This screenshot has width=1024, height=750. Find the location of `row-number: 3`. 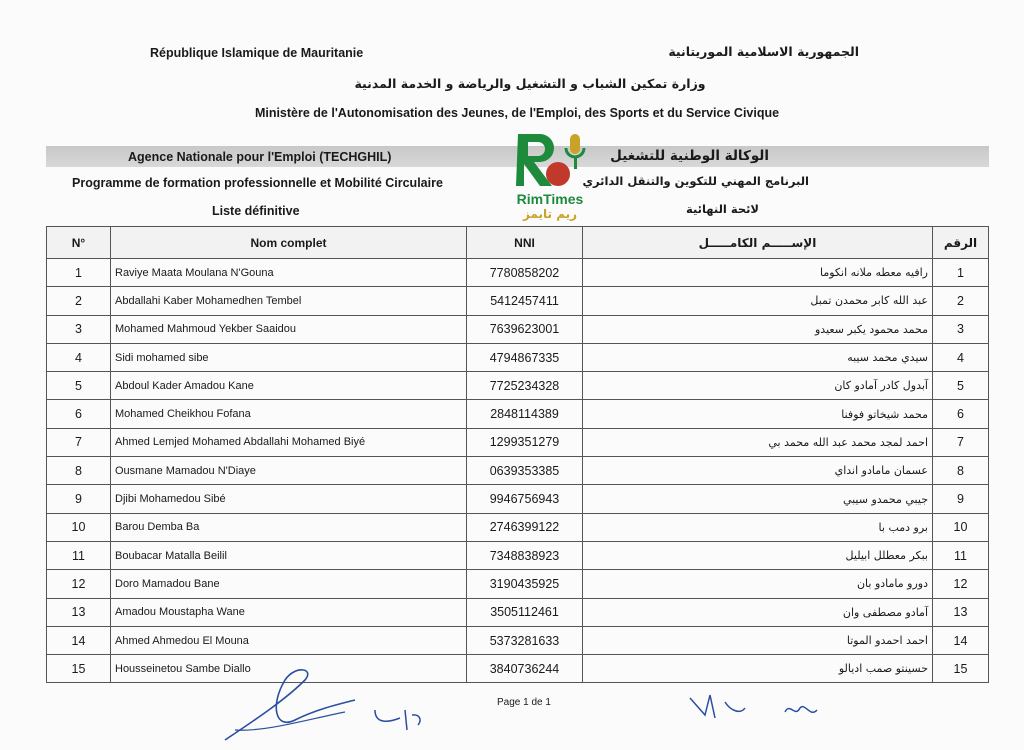

row-number: 3 is located at coordinates (78, 329).